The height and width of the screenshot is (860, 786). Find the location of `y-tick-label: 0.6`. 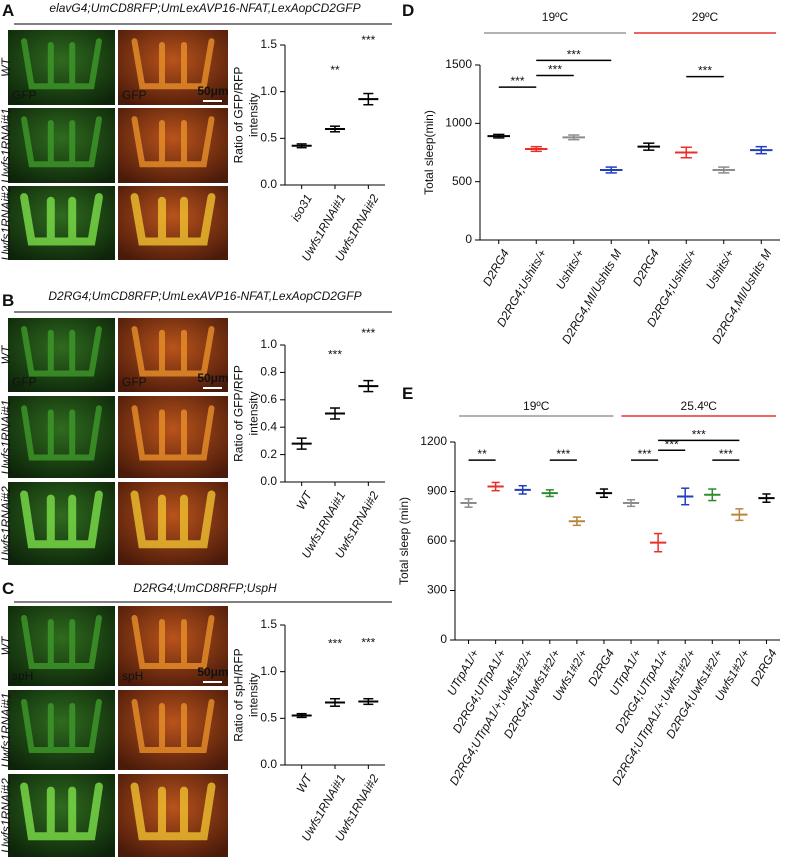

y-tick-label: 0.6 is located at coordinates (268, 399).